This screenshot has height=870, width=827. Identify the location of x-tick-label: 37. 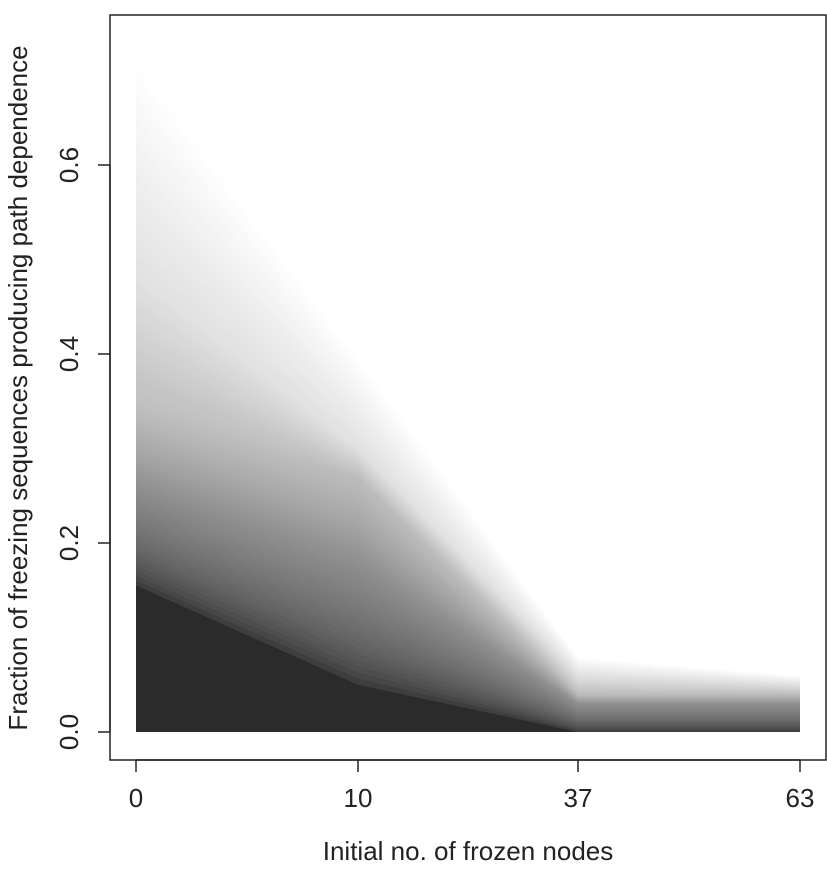
(578, 798).